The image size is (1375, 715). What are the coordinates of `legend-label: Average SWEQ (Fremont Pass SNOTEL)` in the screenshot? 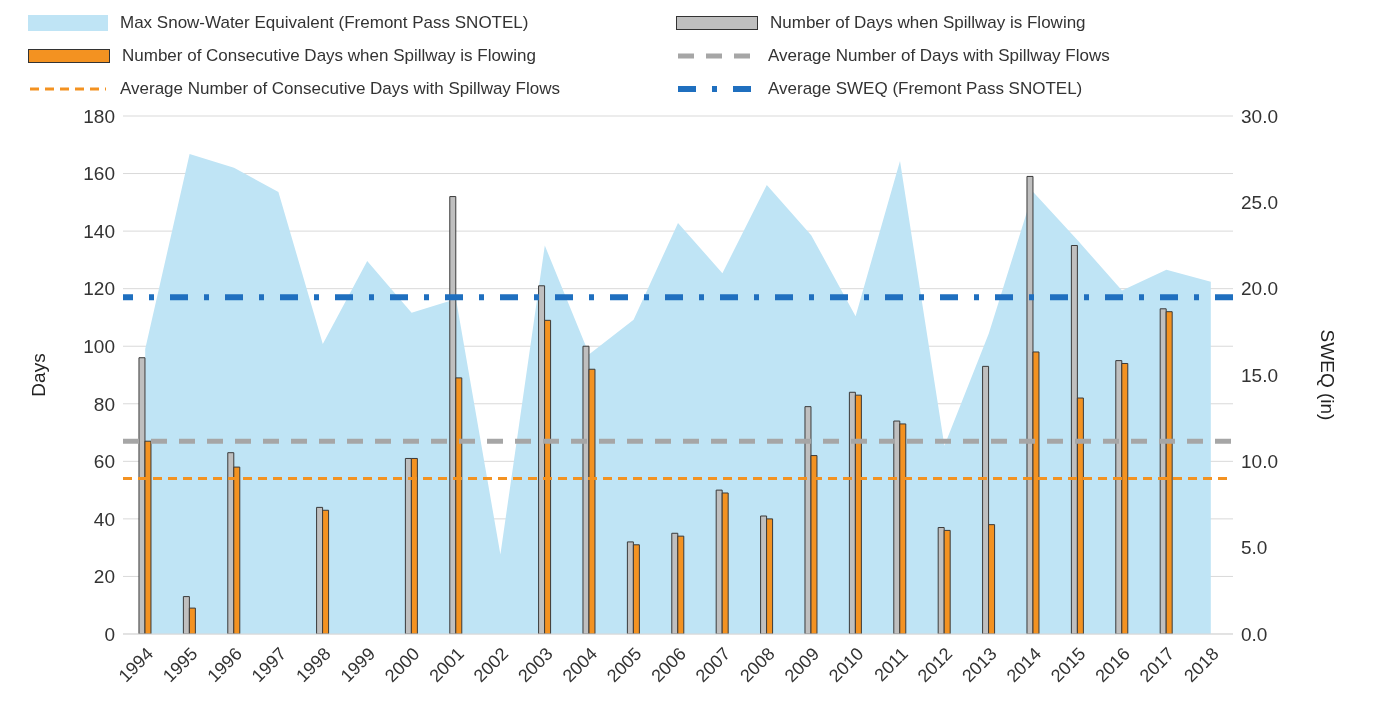 It's located at (925, 89).